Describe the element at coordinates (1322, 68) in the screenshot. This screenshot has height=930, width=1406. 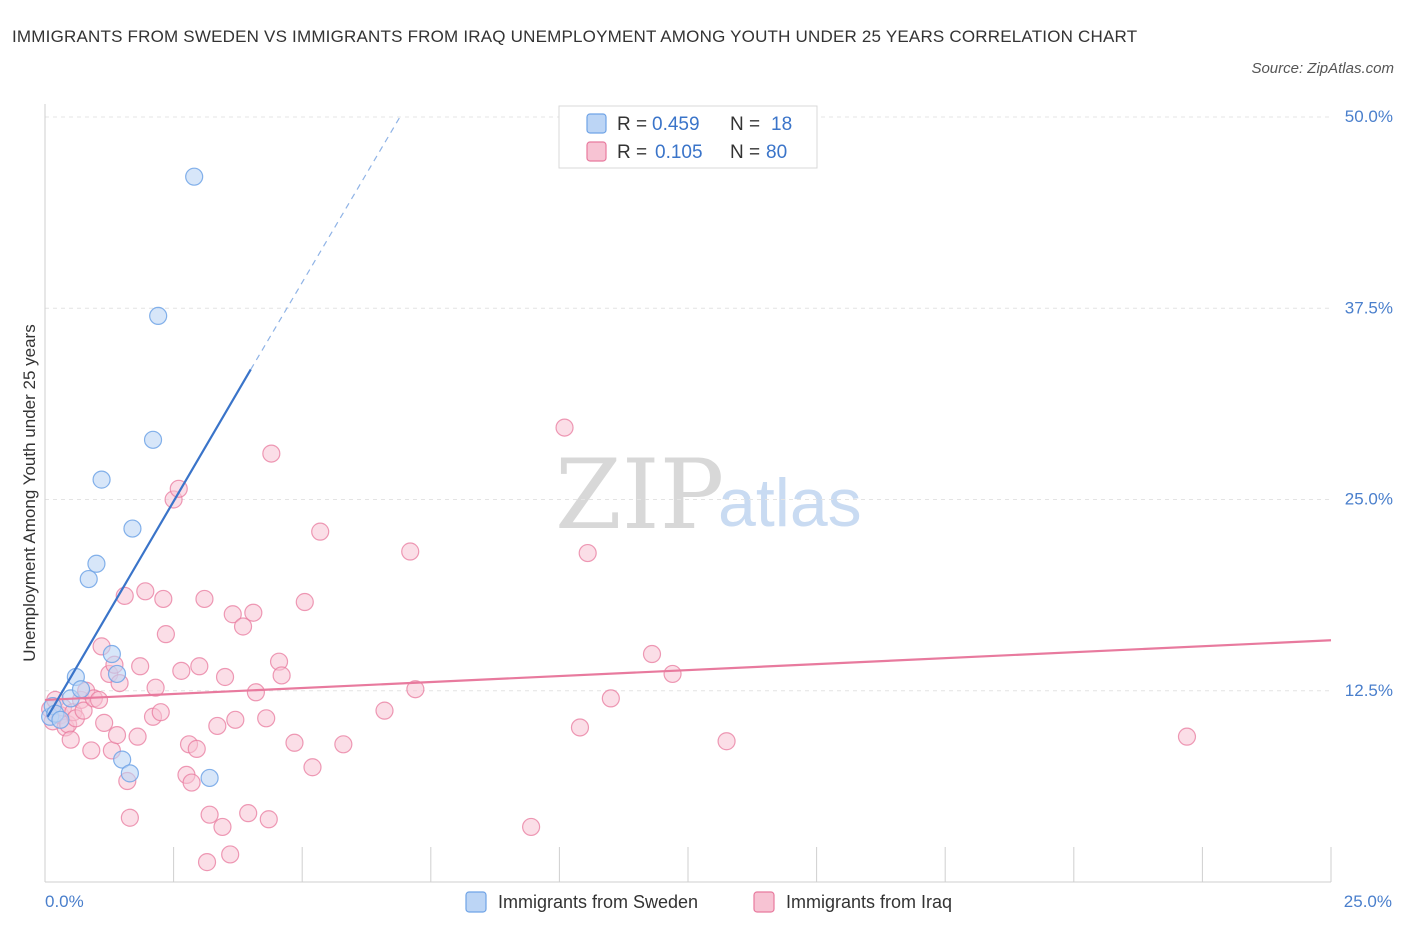
I see `source-credit: Source: ZipAtlas.com` at that location.